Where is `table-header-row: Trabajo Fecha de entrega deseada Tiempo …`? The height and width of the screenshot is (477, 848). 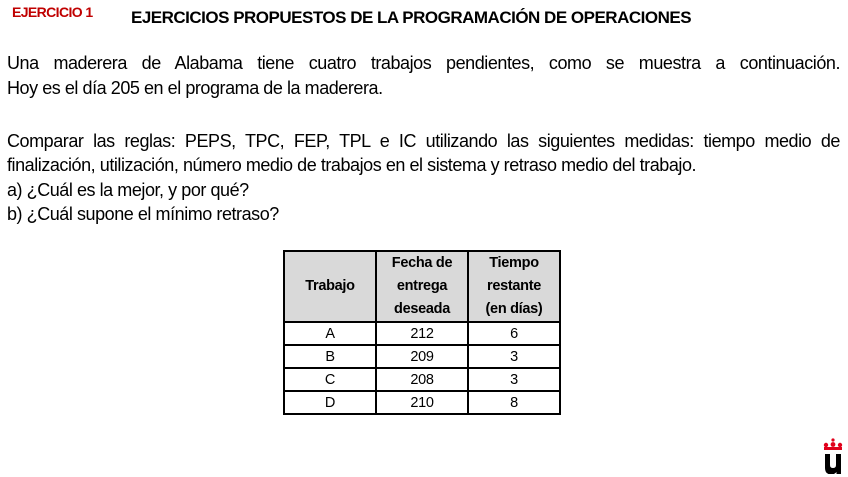
table-header-row: Trabajo Fecha de entrega deseada Tiempo … is located at coordinates (422, 286).